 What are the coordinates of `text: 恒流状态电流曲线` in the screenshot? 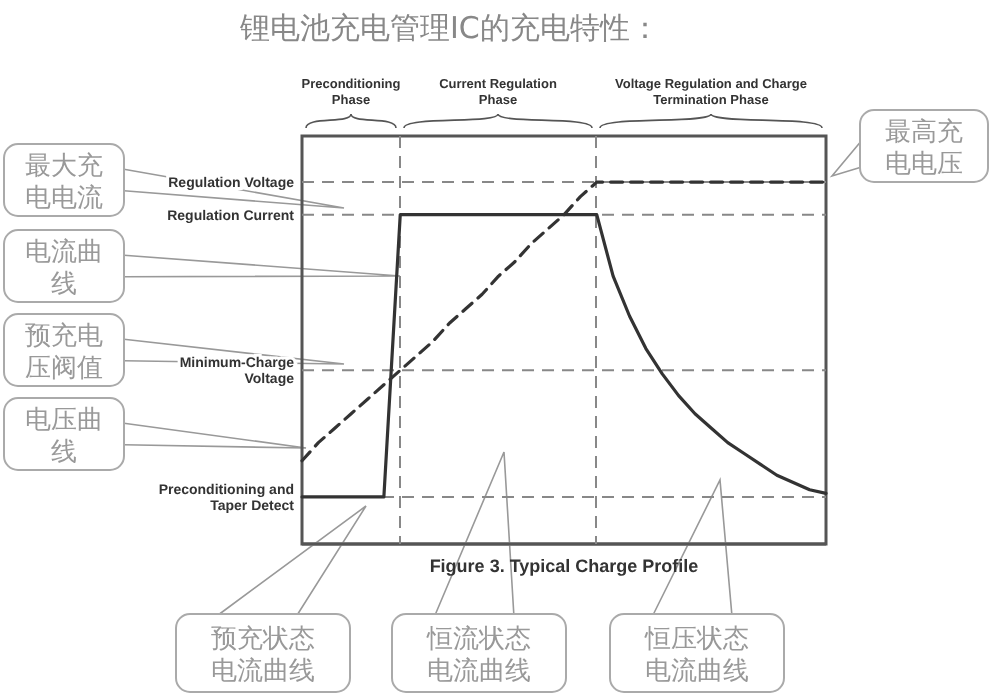 It's located at (478, 655).